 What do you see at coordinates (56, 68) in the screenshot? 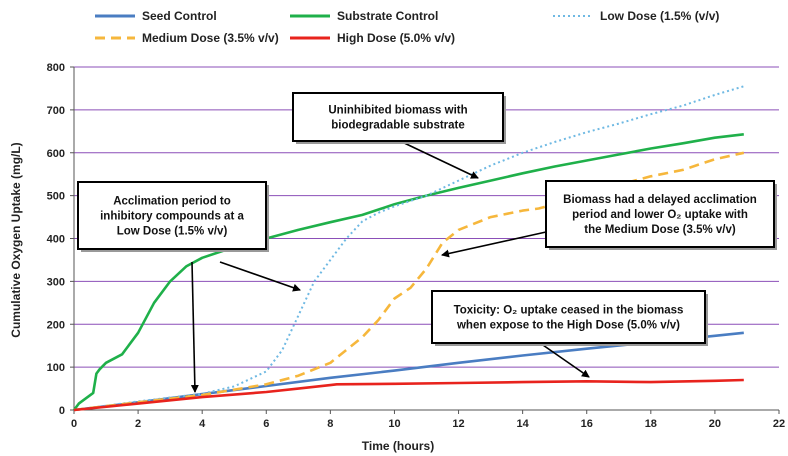
I see `y-tick-label: 800` at bounding box center [56, 68].